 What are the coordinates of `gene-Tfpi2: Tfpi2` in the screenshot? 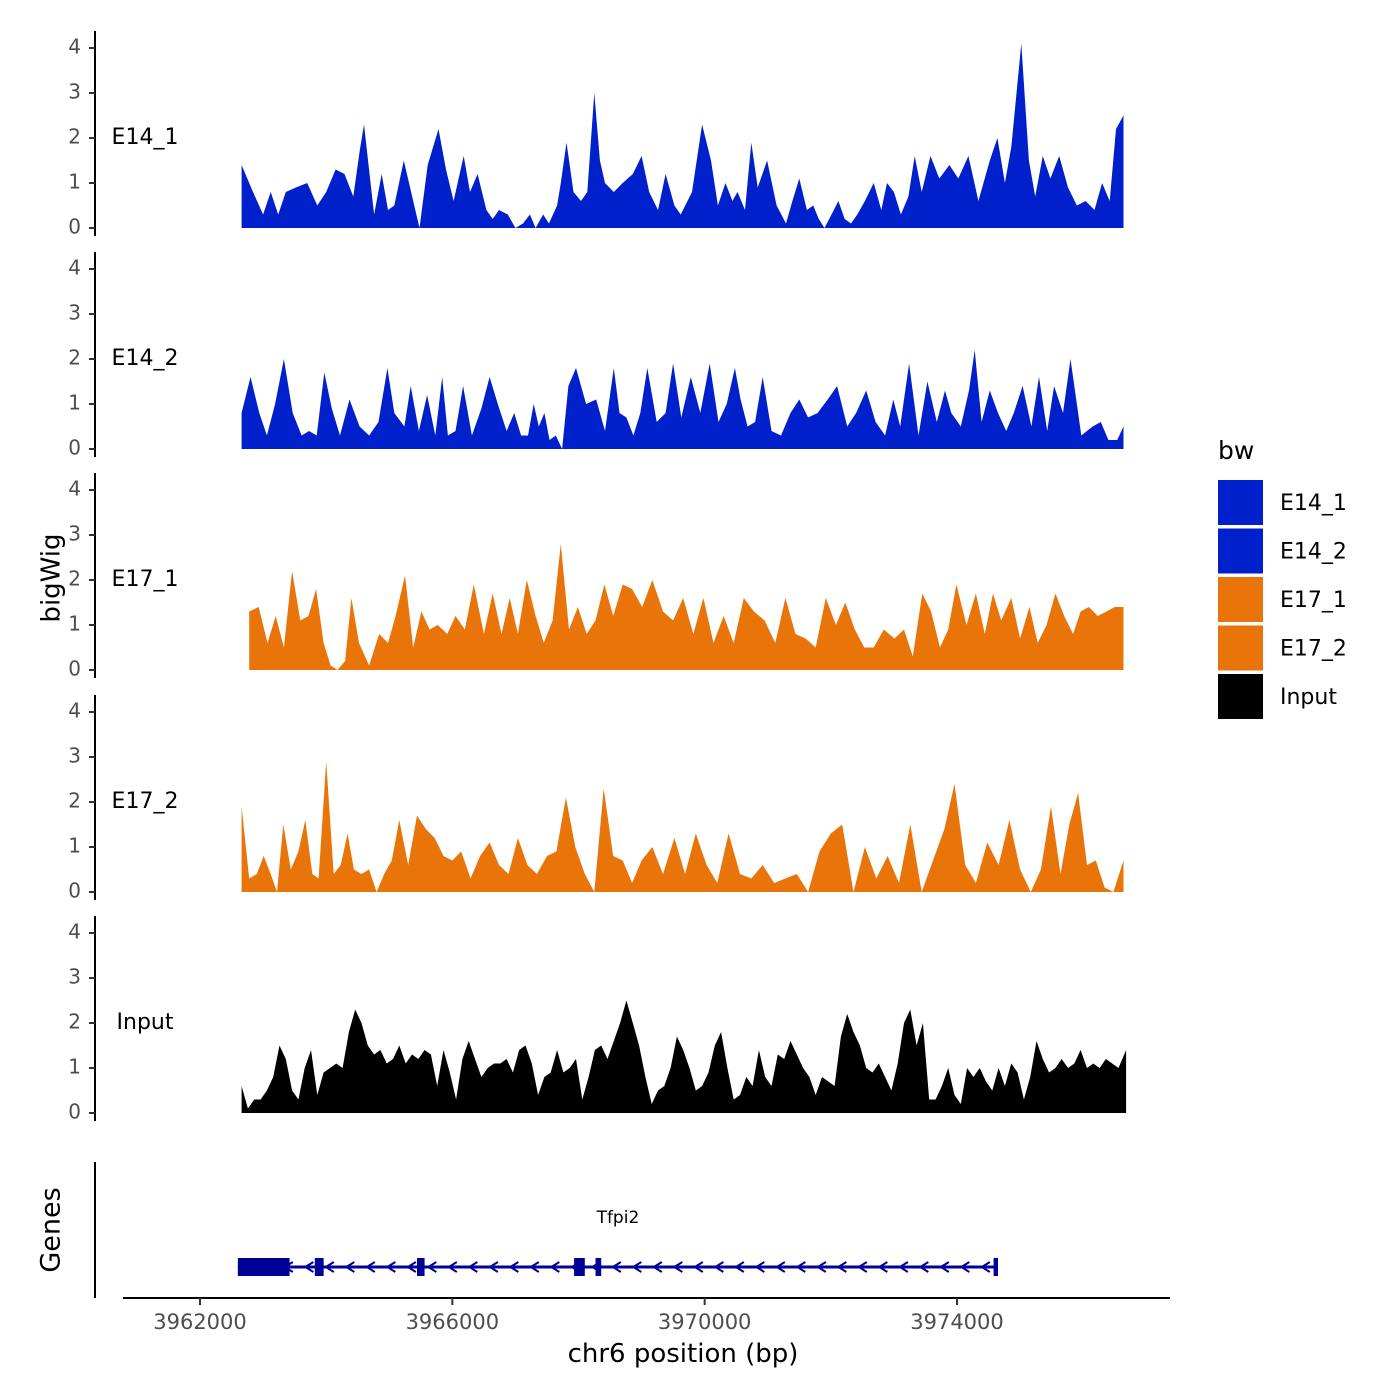 It's located at (618, 1242).